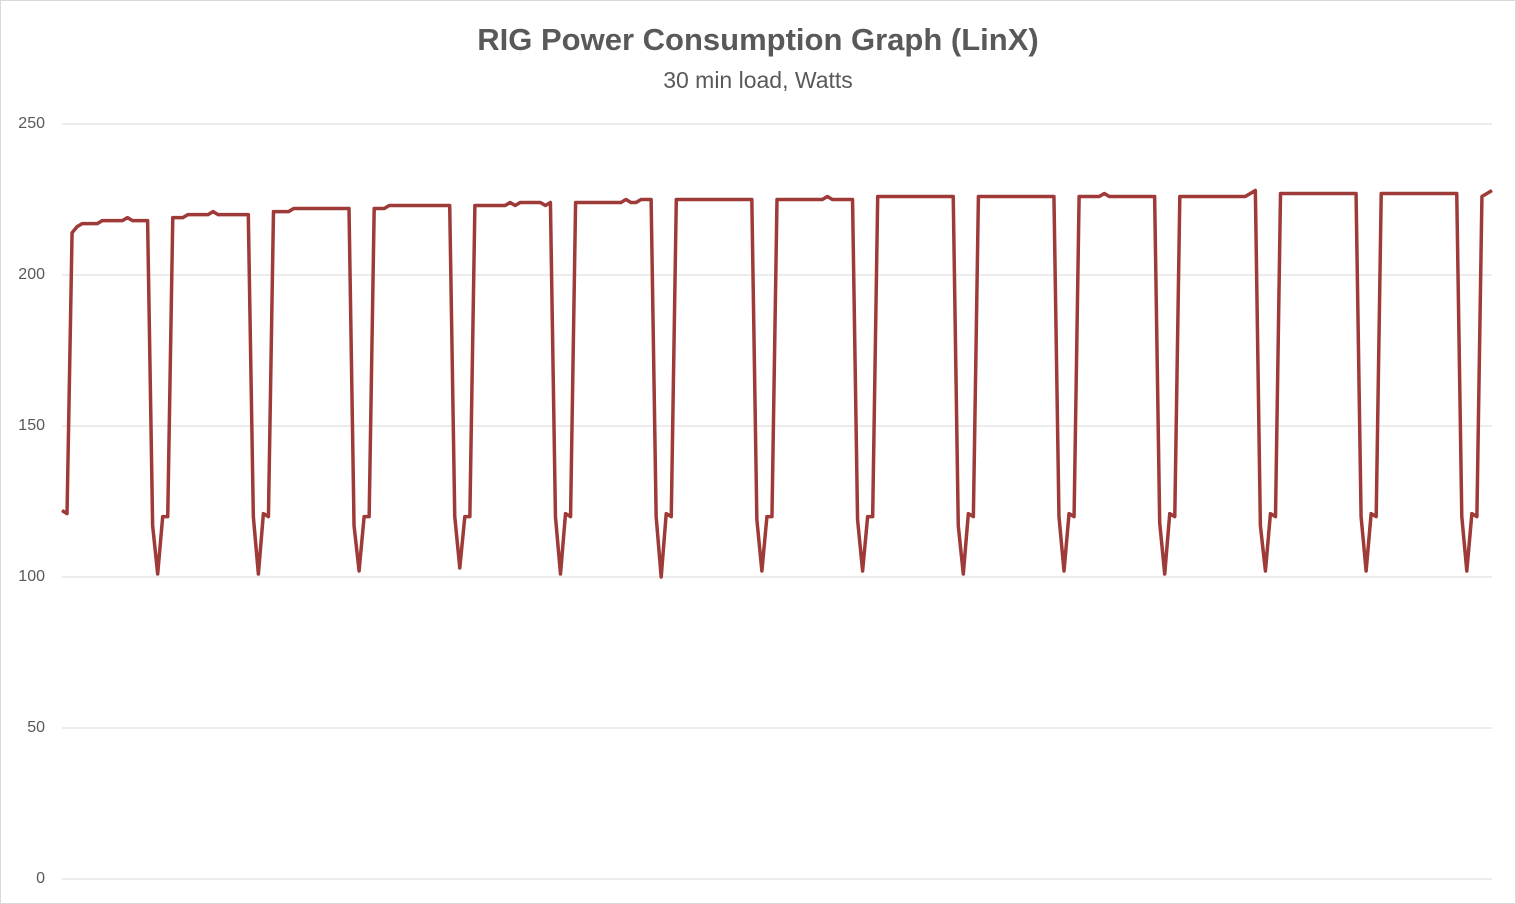 This screenshot has height=904, width=1516. I want to click on y-tick-label: 250, so click(31, 123).